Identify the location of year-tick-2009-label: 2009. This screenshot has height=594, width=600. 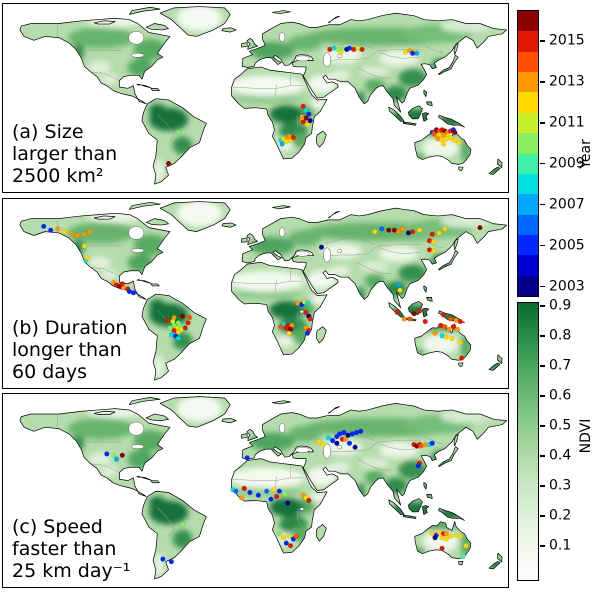
(567, 163).